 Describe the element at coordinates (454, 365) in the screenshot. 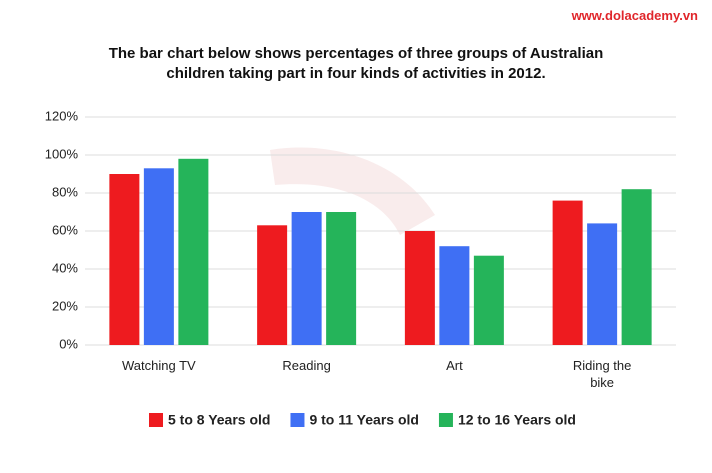

I see `x-tick-label: Art` at that location.